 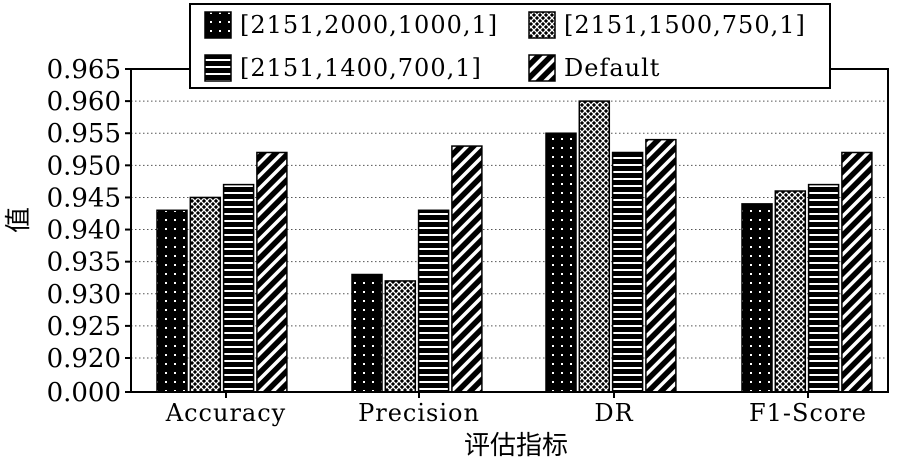 I want to click on legend-label: Default, so click(x=612, y=68).